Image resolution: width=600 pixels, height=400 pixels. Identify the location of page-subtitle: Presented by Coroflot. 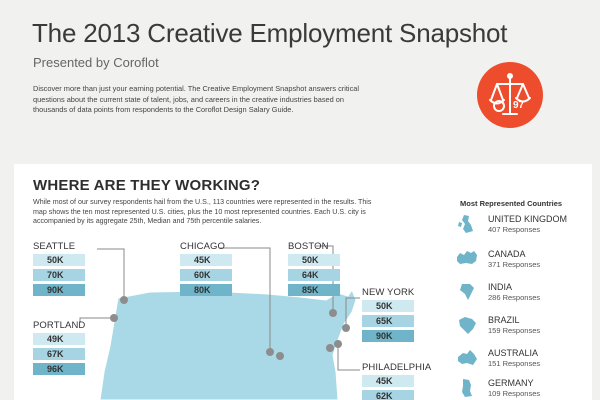
(96, 62).